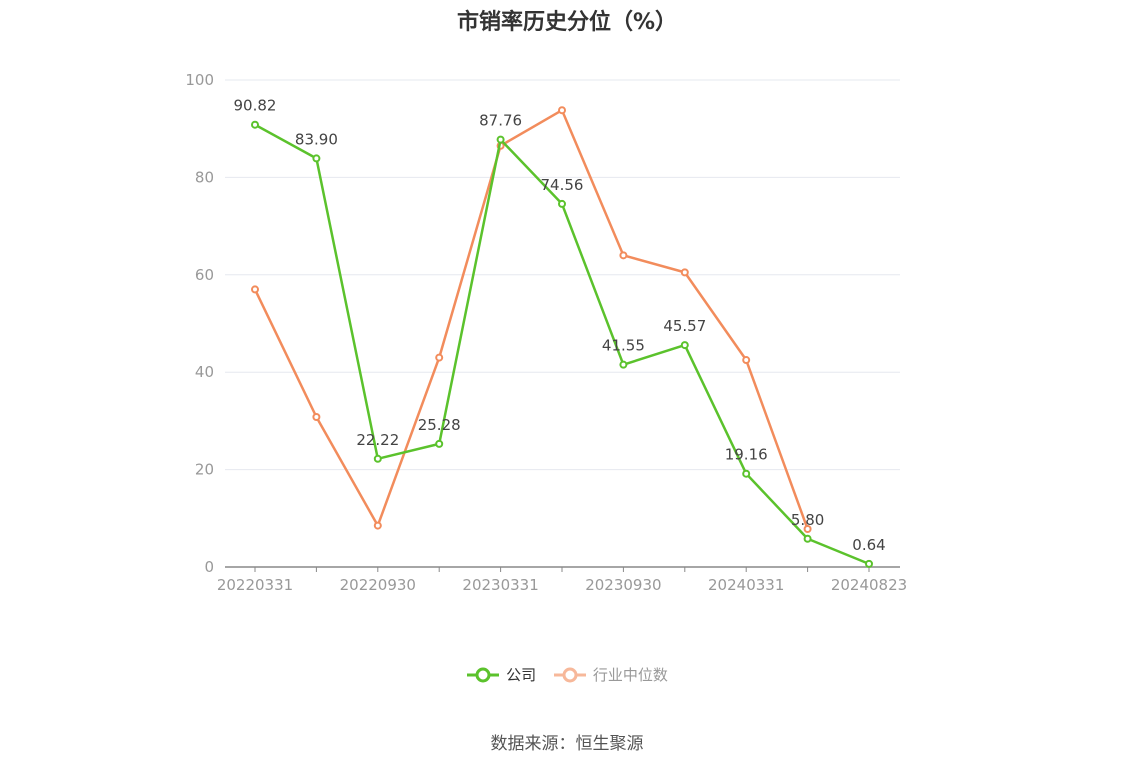  Describe the element at coordinates (500, 585) in the screenshot. I see `x-tick-label: 20230331` at that location.